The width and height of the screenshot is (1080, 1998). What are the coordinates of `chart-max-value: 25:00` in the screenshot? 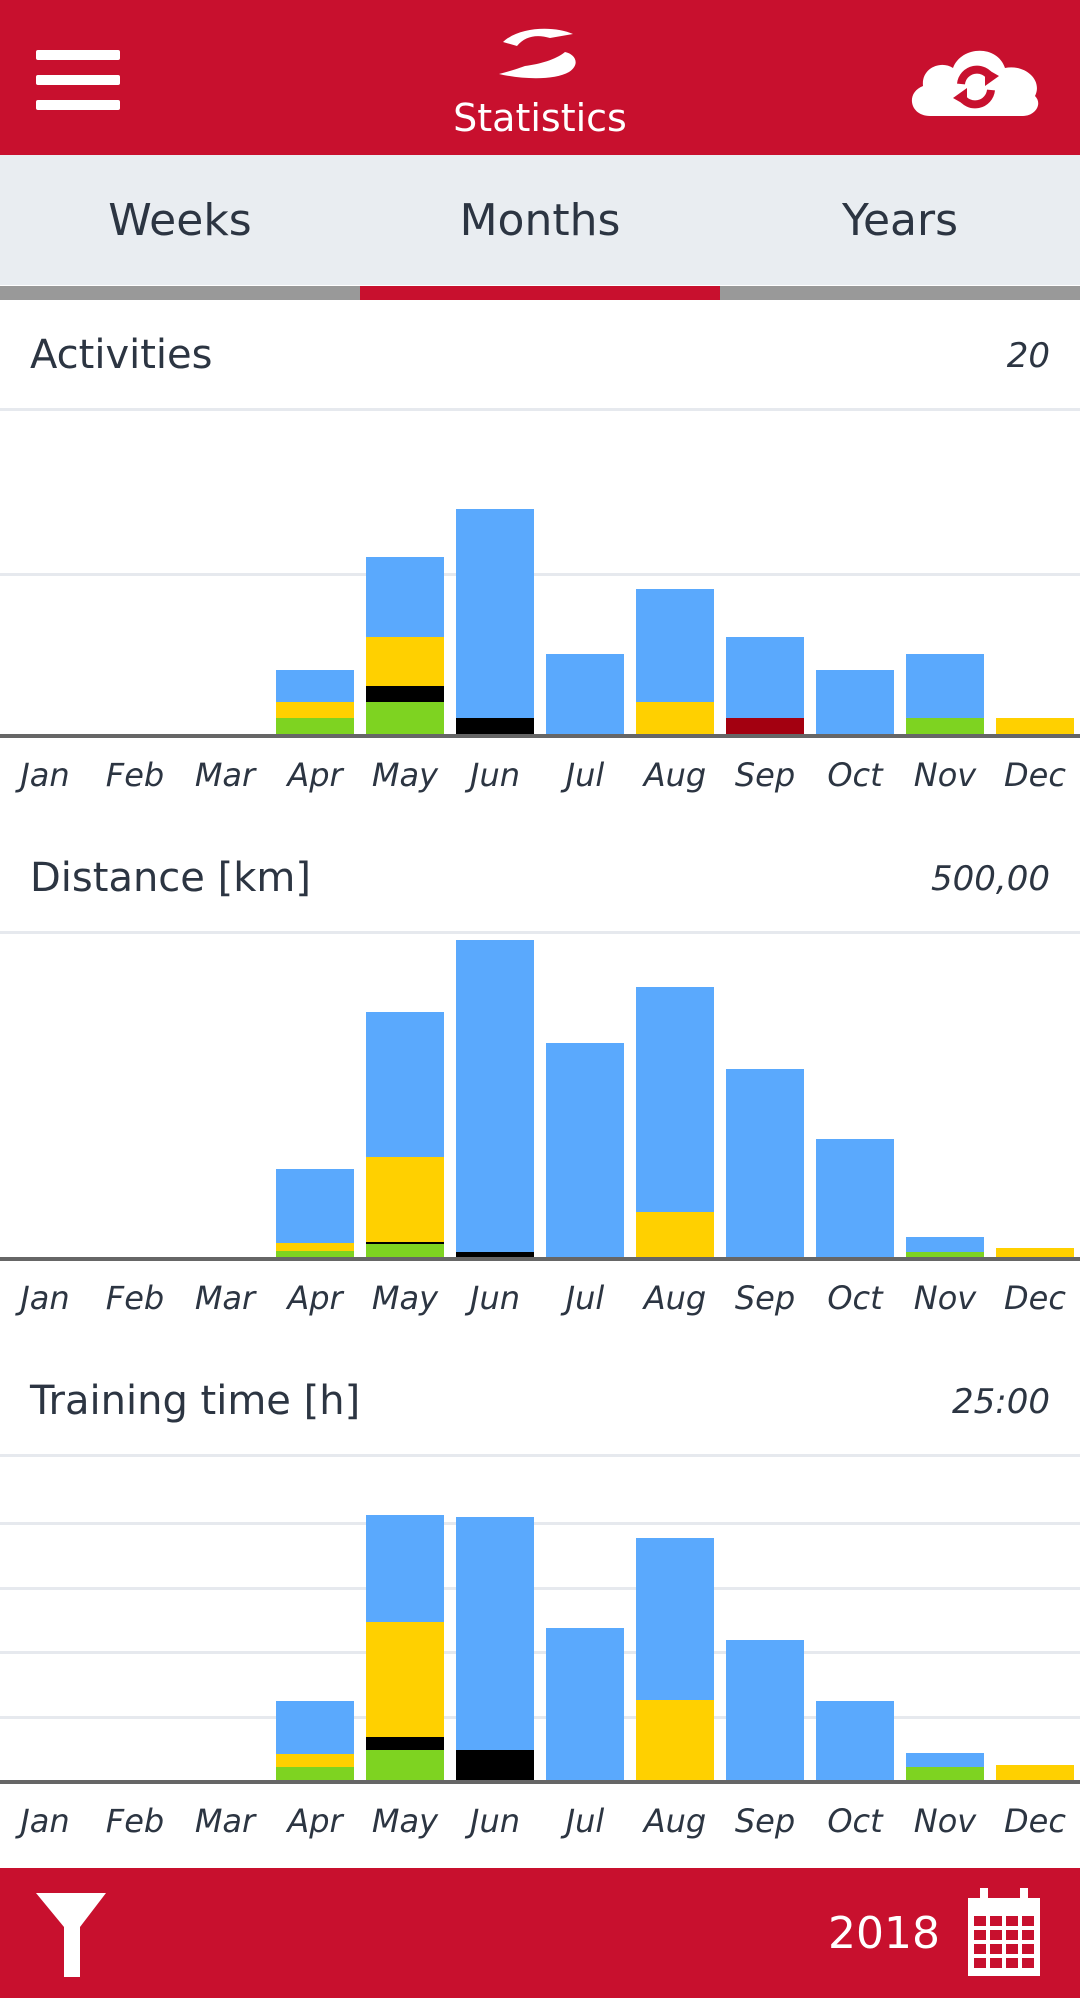 It's located at (1001, 1402).